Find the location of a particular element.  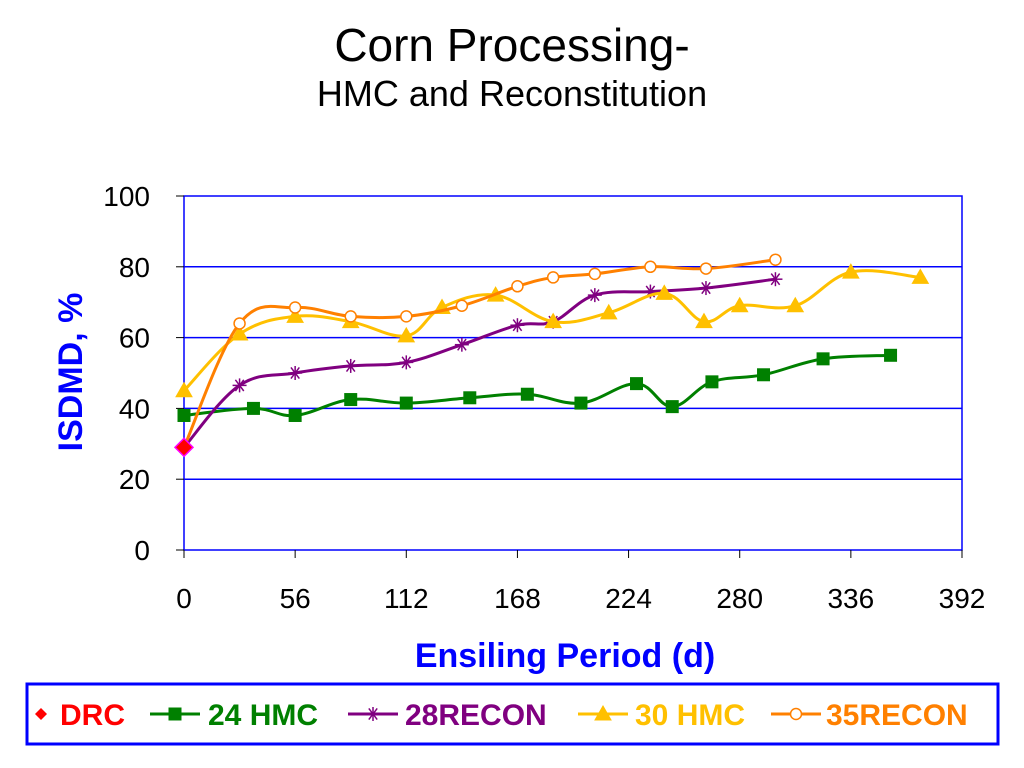

legend-label: 28RECON is located at coordinates (476, 715).